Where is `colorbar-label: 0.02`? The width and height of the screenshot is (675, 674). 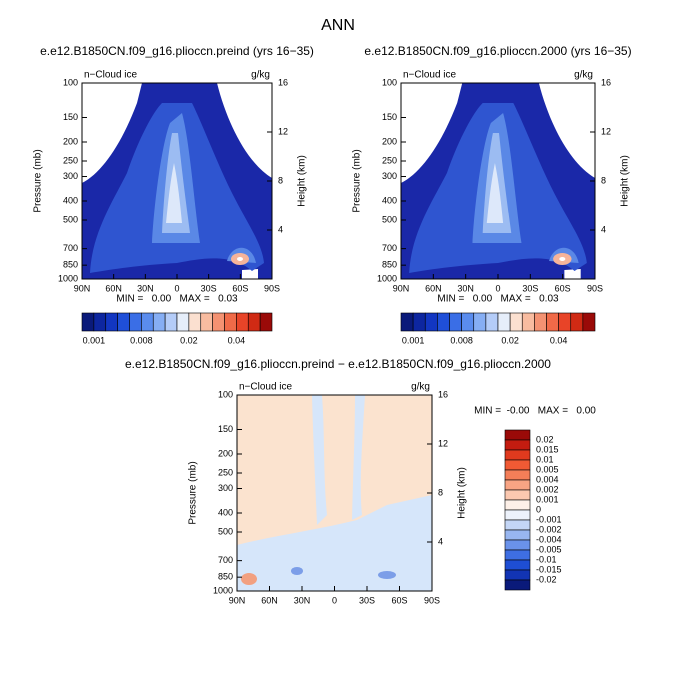
colorbar-label: 0.02 is located at coordinates (510, 340).